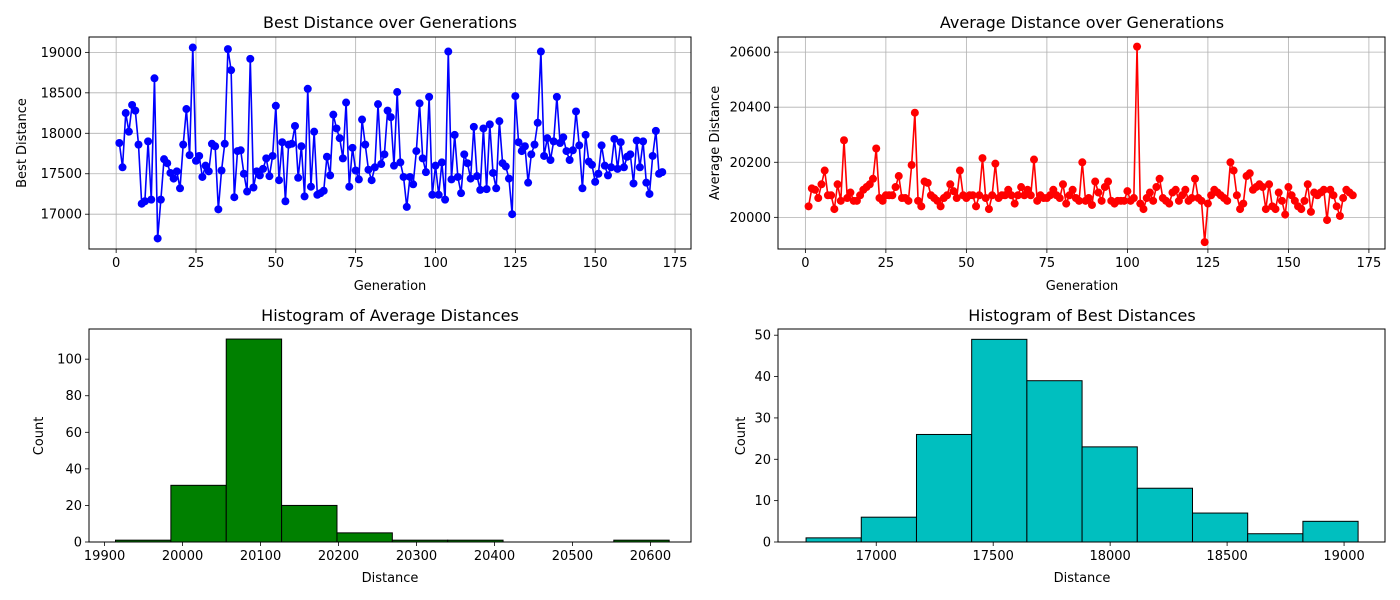 The width and height of the screenshot is (1400, 600). Describe the element at coordinates (338, 556) in the screenshot. I see `x-tick-label: 20200` at that location.